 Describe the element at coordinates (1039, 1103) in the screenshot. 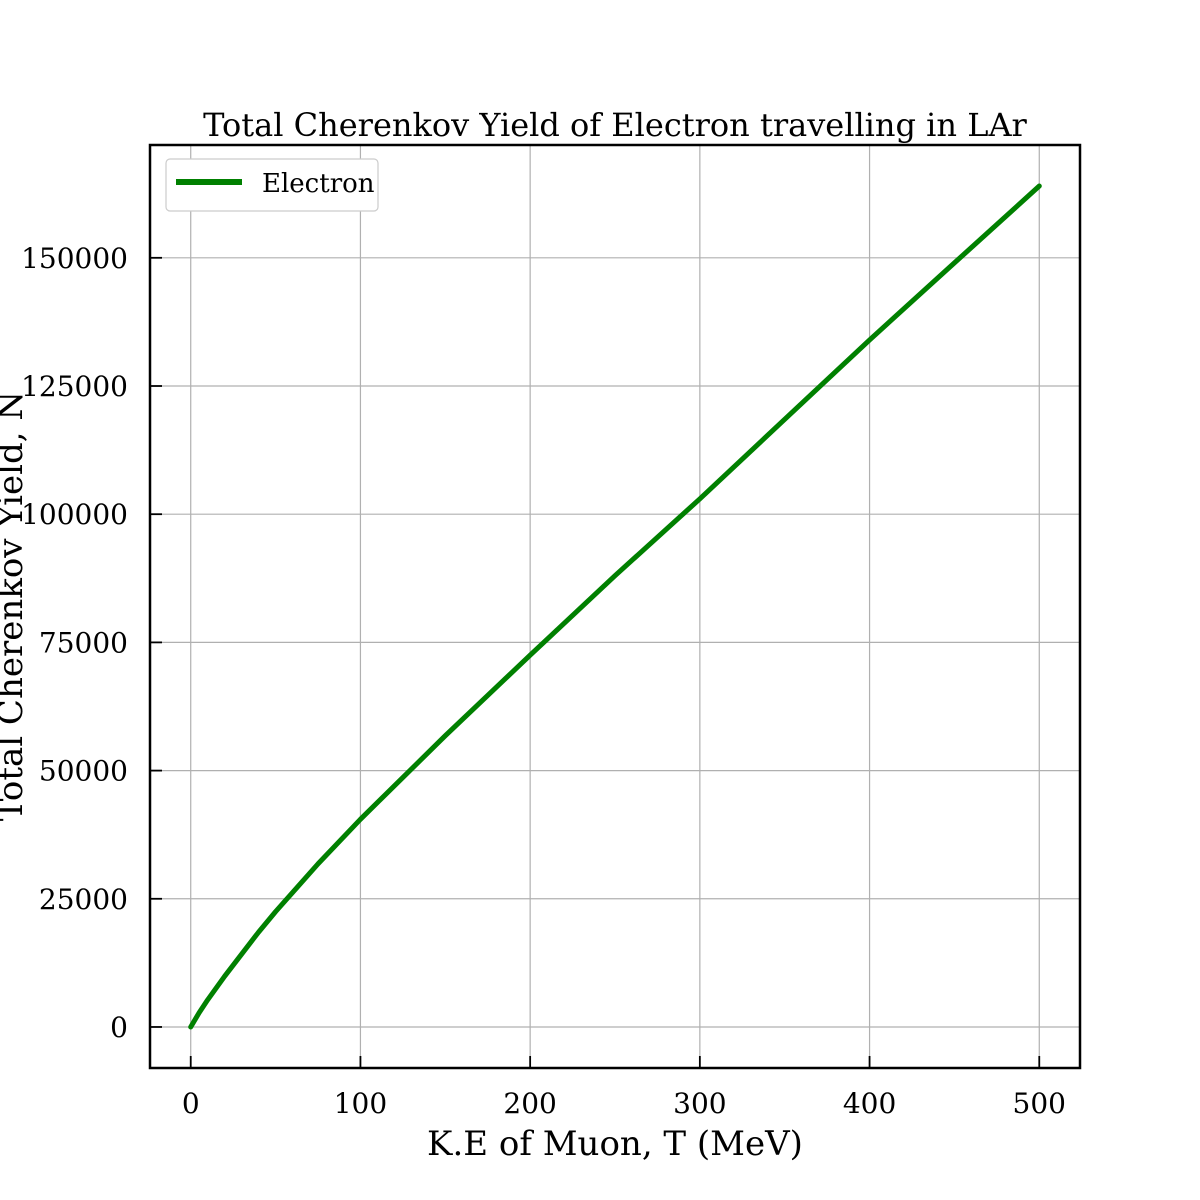

I see `x-tick-label: 500` at that location.